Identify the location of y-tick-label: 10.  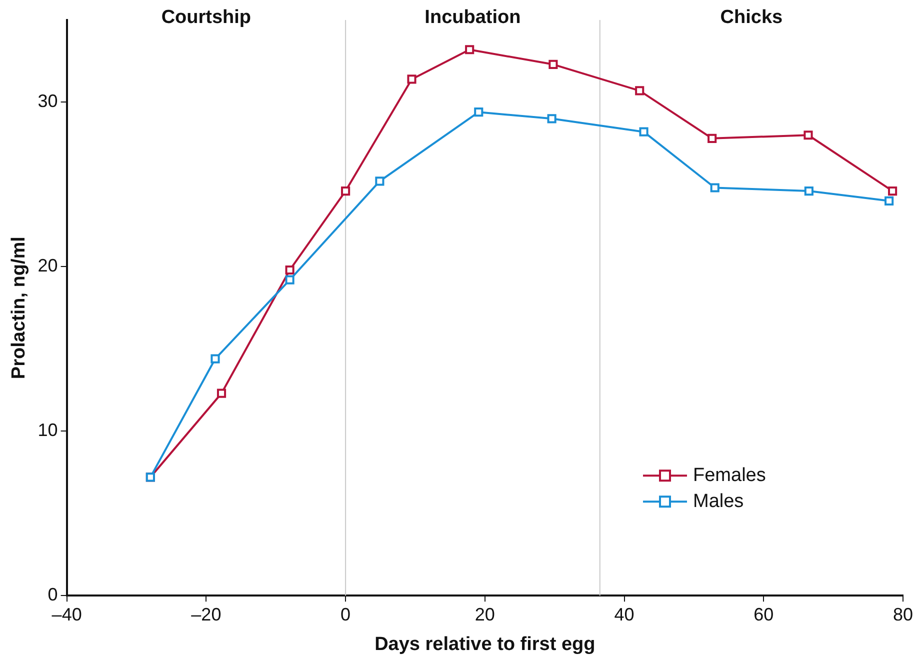
(48, 430).